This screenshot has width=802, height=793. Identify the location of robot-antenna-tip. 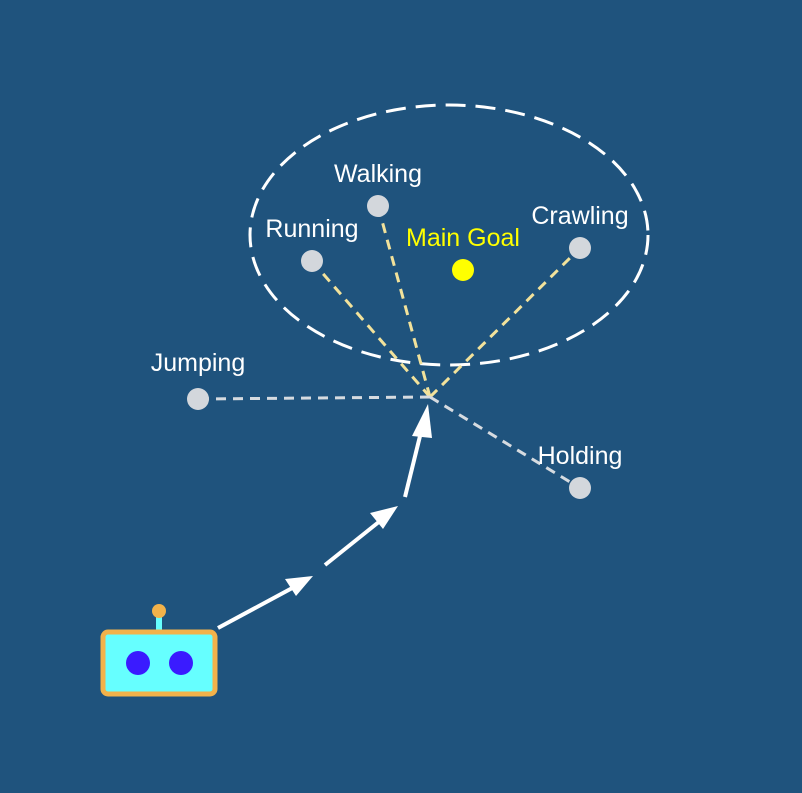
(159, 611).